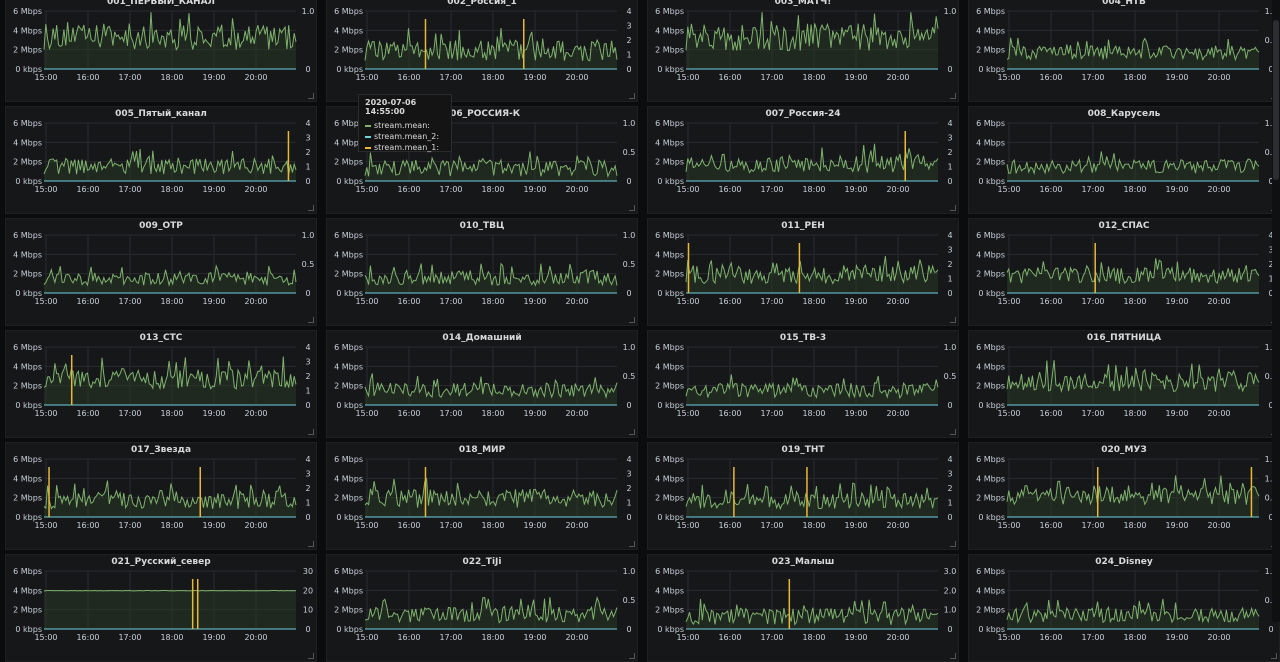 Image resolution: width=1280 pixels, height=662 pixels. What do you see at coordinates (170, 499) in the screenshot?
I see `series-area` at bounding box center [170, 499].